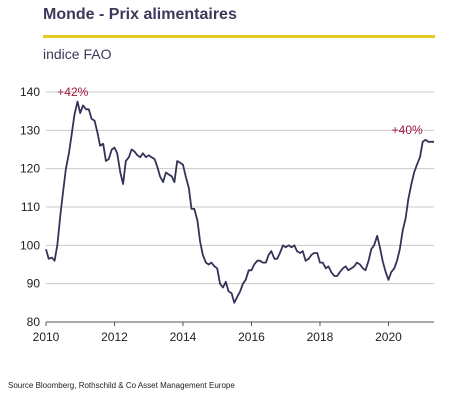  Describe the element at coordinates (30, 245) in the screenshot. I see `y-tick-label: 100` at that location.